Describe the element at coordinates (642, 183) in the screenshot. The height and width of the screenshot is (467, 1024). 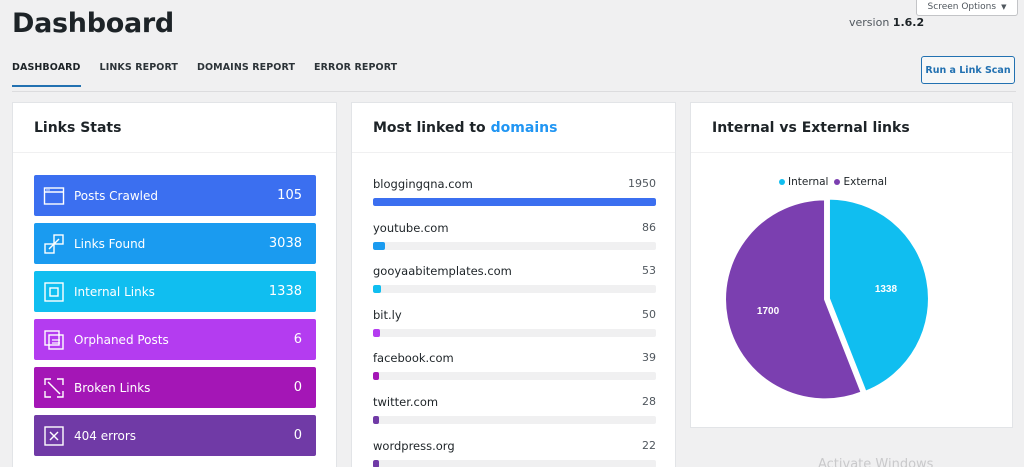
I see `domain-count: 1950` at that location.